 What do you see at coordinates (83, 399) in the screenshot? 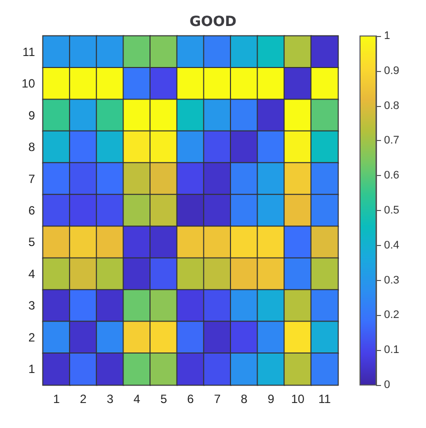
I see `x-tick-label: 2` at bounding box center [83, 399].